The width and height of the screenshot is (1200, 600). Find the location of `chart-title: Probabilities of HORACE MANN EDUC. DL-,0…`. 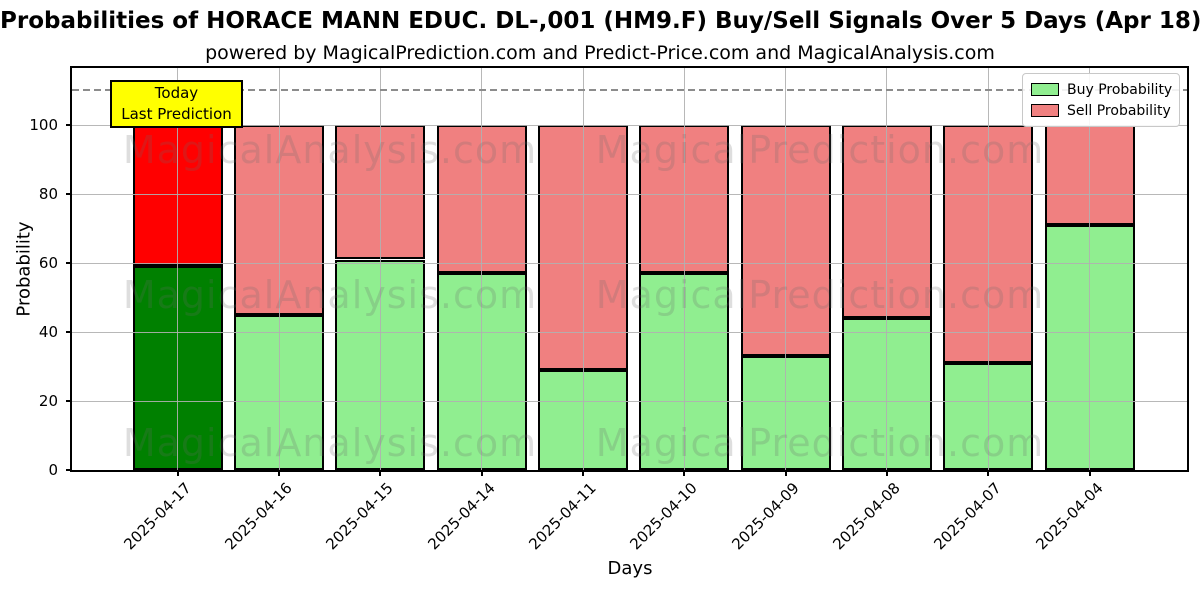

chart-title: Probabilities of HORACE MANN EDUC. DL-,0… is located at coordinates (600, 21).